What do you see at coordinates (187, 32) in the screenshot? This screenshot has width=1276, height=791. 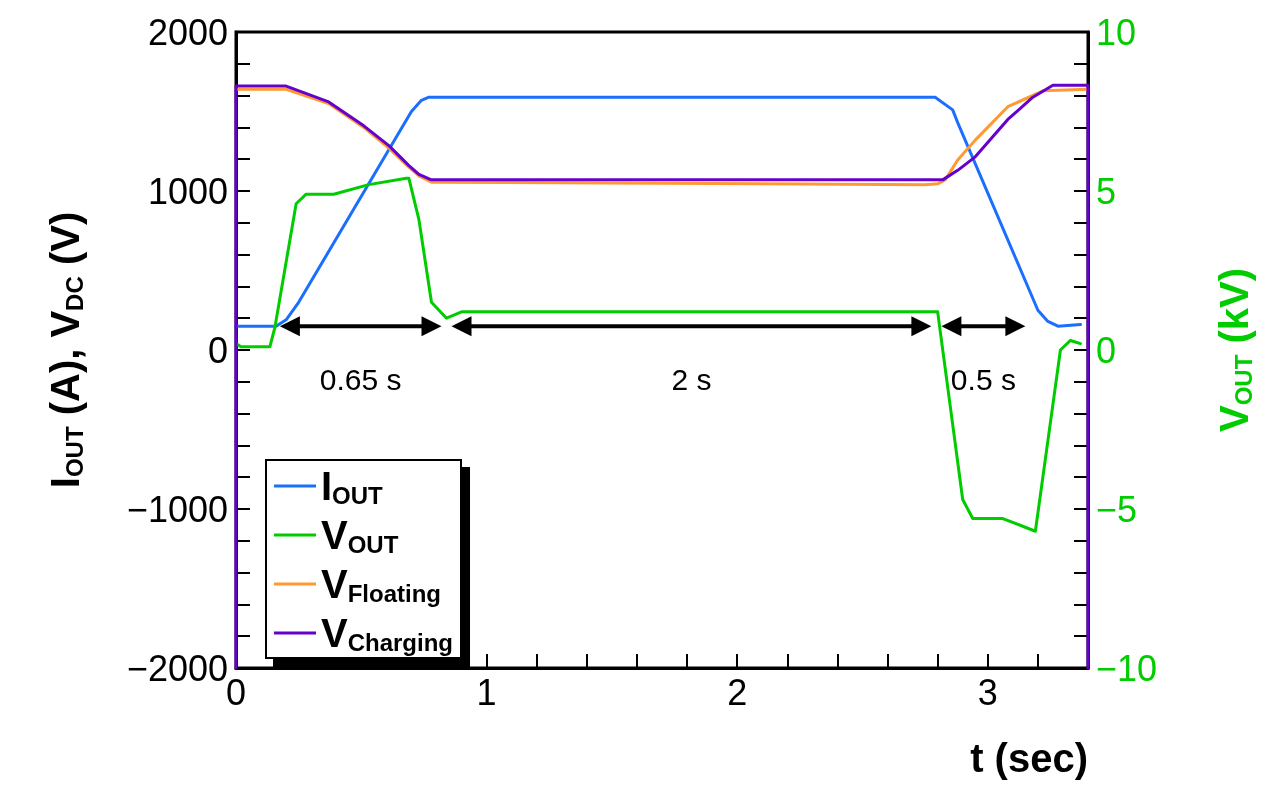 I see `y-tick-label: 2000` at bounding box center [187, 32].